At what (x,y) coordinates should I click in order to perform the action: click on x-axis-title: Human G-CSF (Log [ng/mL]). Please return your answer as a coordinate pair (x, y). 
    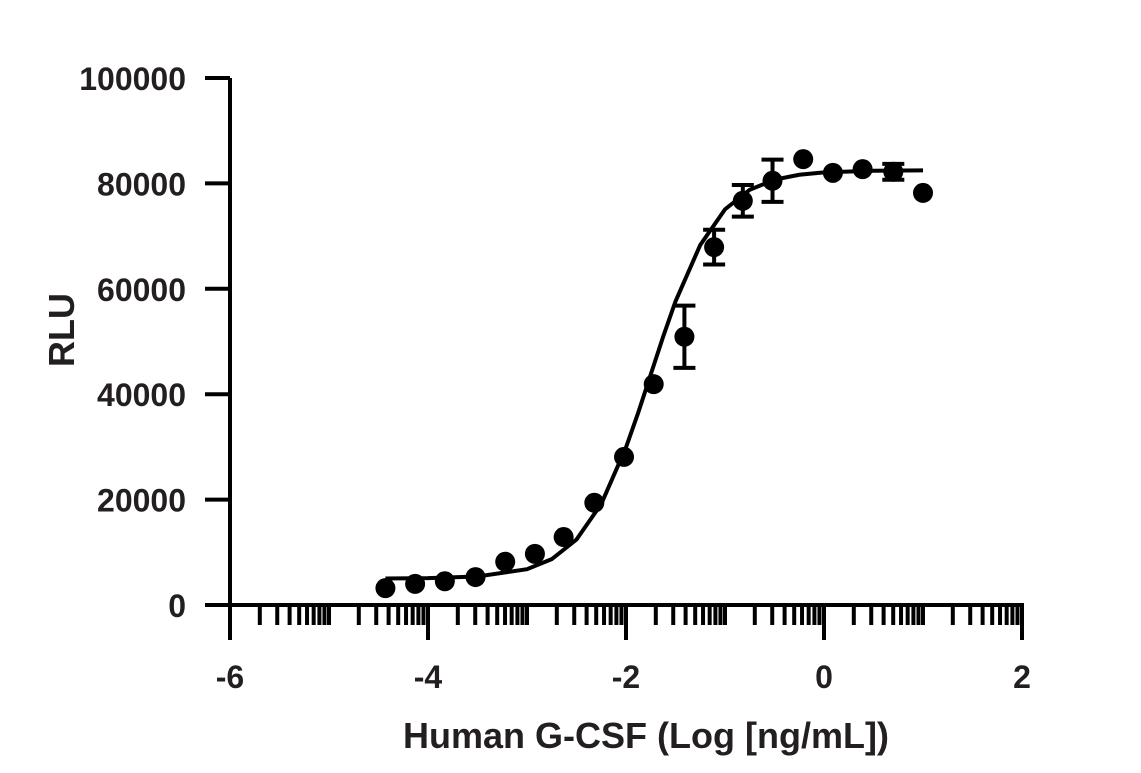
    Looking at the image, I should click on (646, 735).